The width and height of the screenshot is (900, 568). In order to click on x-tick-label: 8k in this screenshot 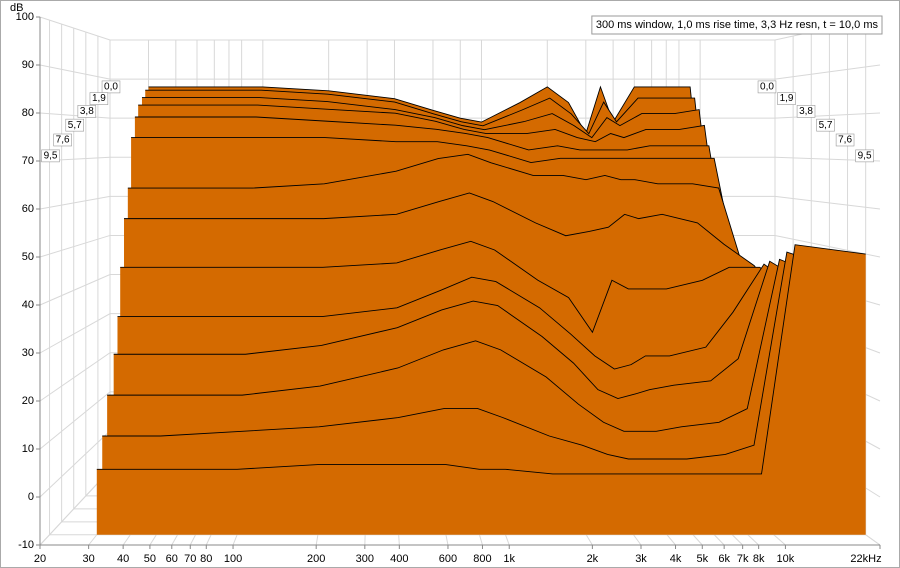, I will do `click(759, 559)`.